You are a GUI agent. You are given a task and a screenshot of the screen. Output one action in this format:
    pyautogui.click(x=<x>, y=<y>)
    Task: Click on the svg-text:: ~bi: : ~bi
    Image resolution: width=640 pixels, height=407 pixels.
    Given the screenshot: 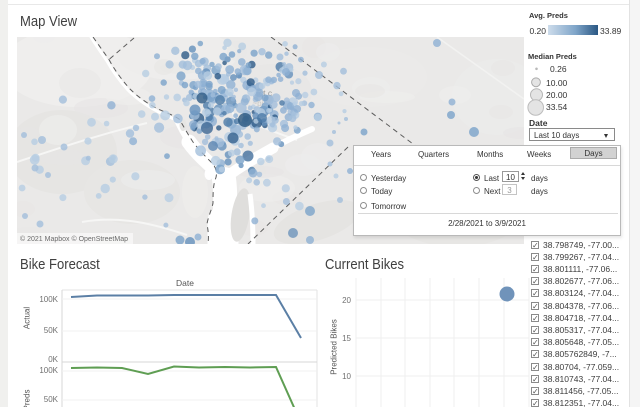 What is the action you would take?
    pyautogui.click(x=256, y=103)
    